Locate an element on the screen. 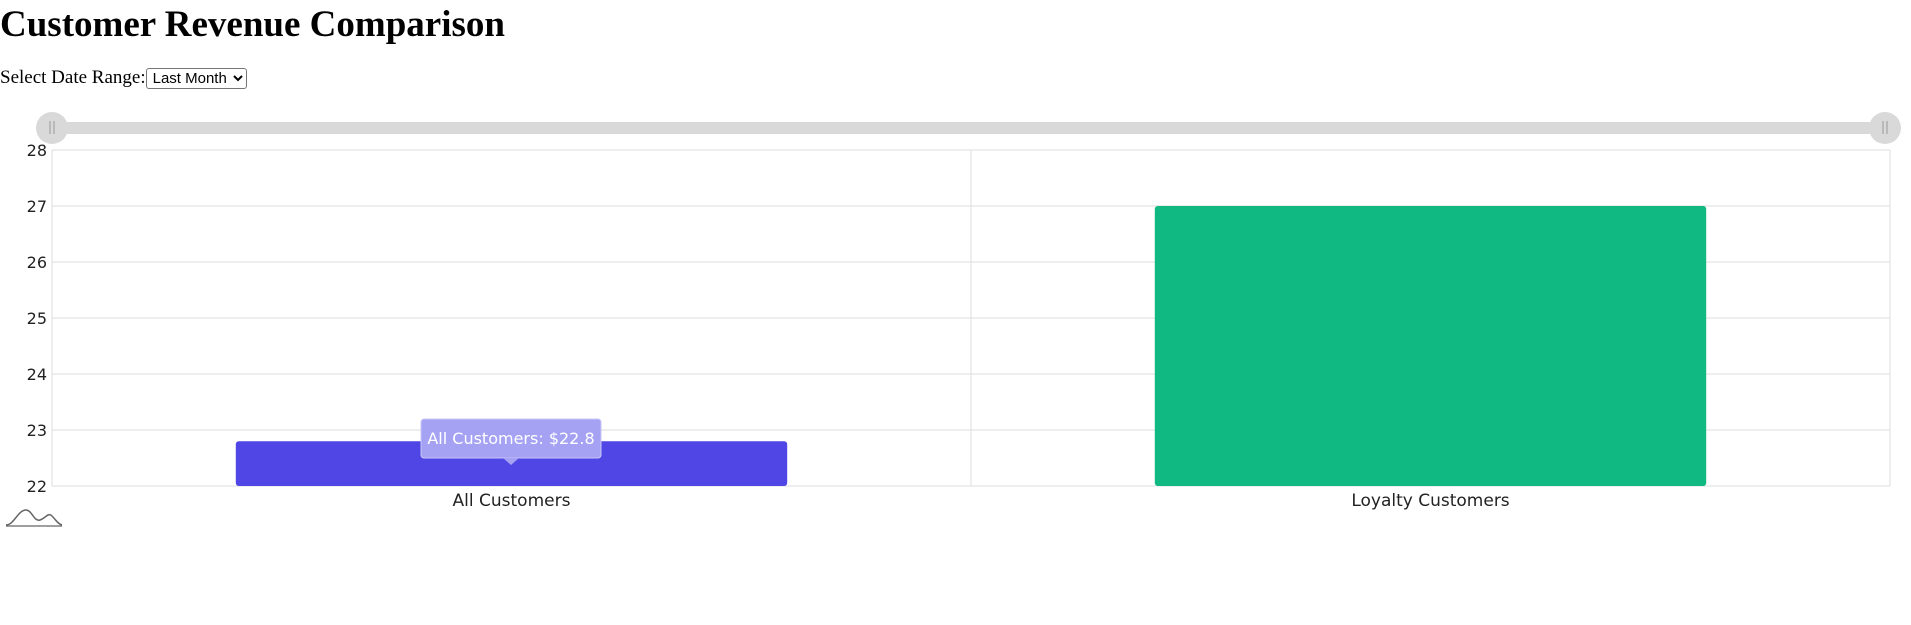  zoom-slider-right-handle is located at coordinates (1885, 128).